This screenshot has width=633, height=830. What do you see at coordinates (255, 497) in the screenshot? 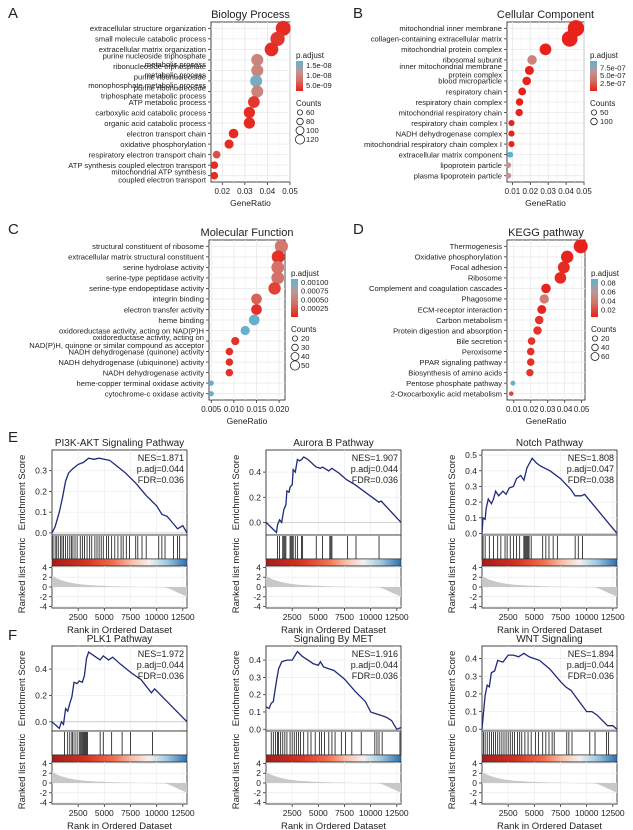
I see `y-tick-label: 0.2` at bounding box center [255, 497].